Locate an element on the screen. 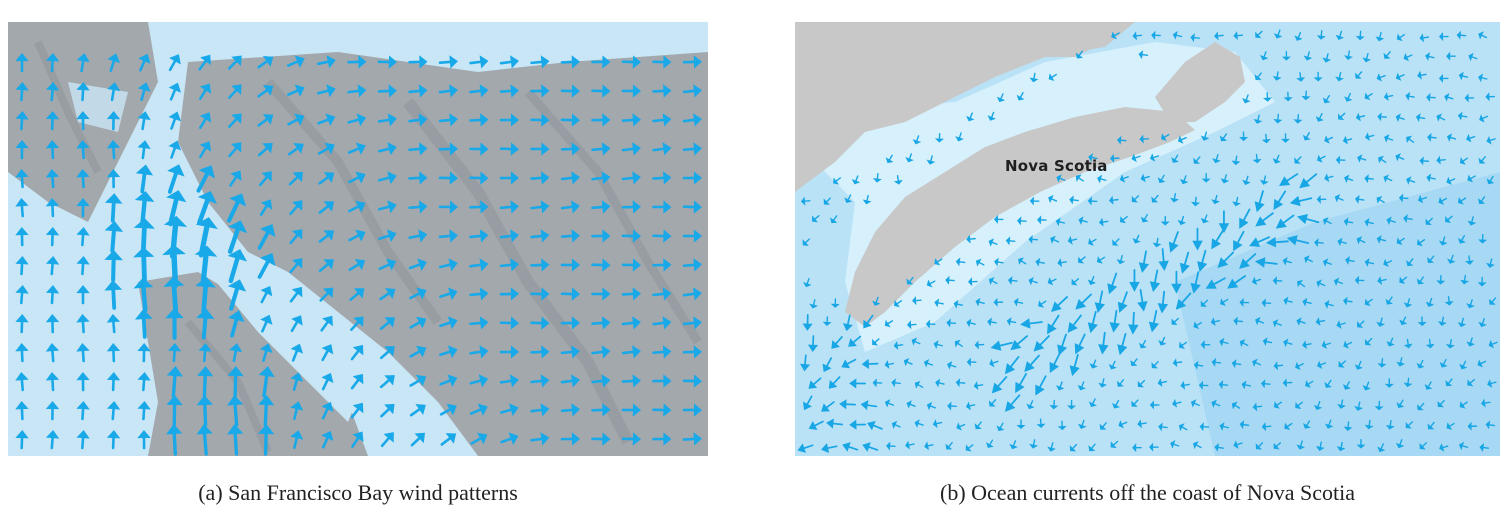  nova-scotia-label: Nova Scotia is located at coordinates (1056, 166).